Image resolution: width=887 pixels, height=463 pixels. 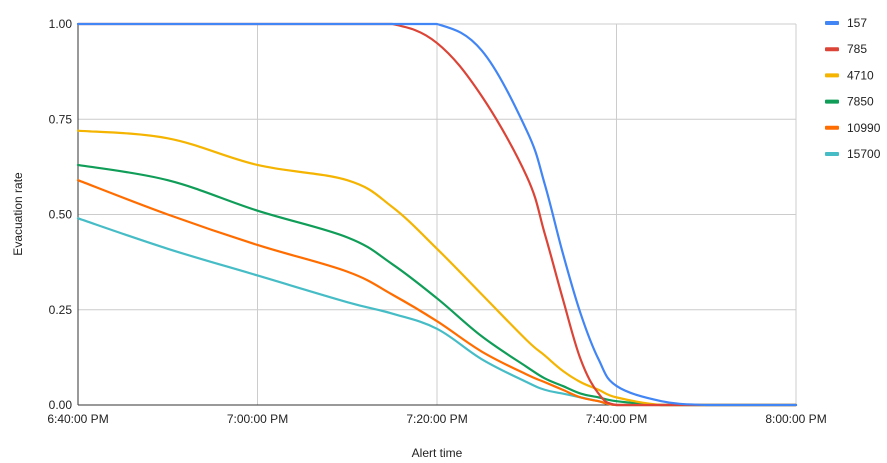 What do you see at coordinates (853, 88) in the screenshot?
I see `legend: 157 785 4710 7850 10990 15700` at bounding box center [853, 88].